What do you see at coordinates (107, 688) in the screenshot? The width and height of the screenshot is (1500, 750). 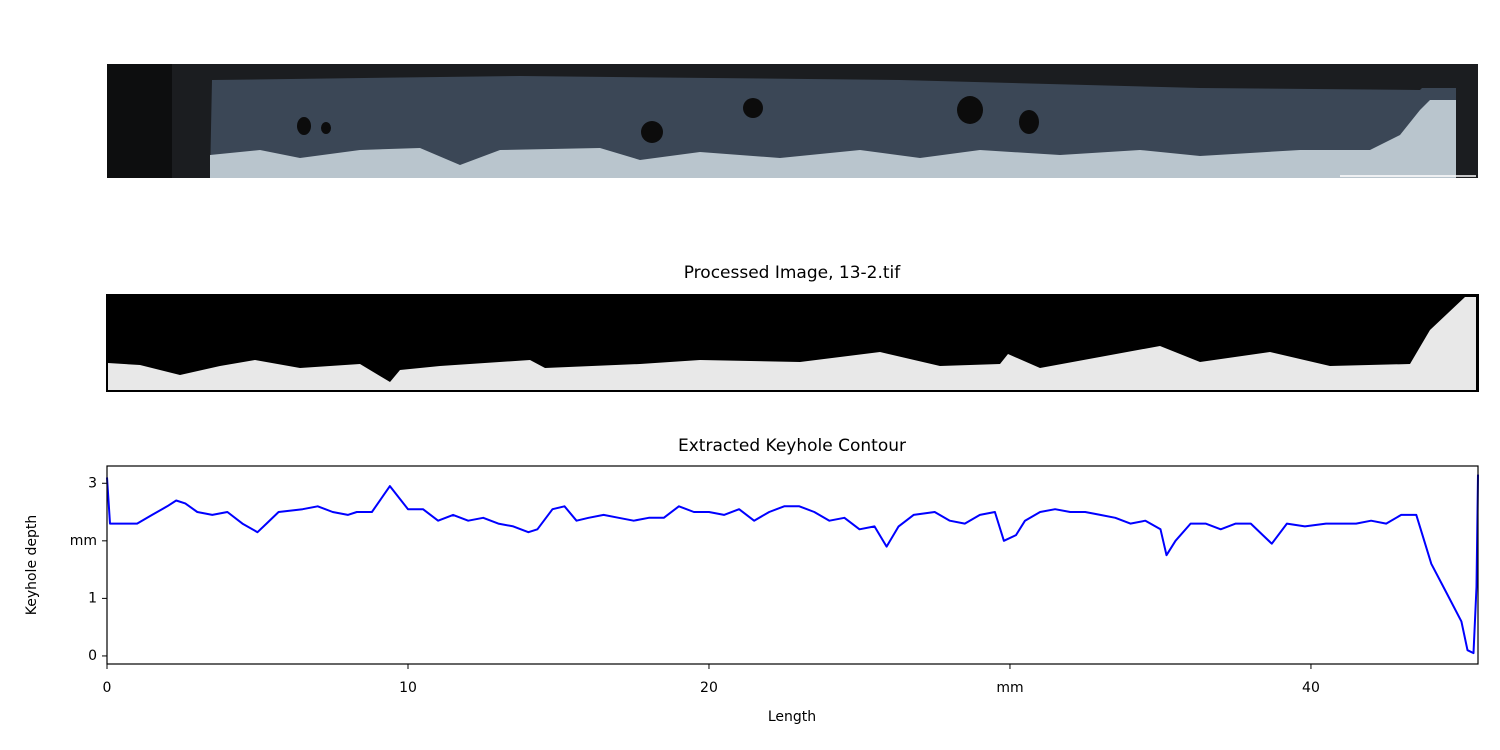 I see `x-tick-label: 0` at bounding box center [107, 688].